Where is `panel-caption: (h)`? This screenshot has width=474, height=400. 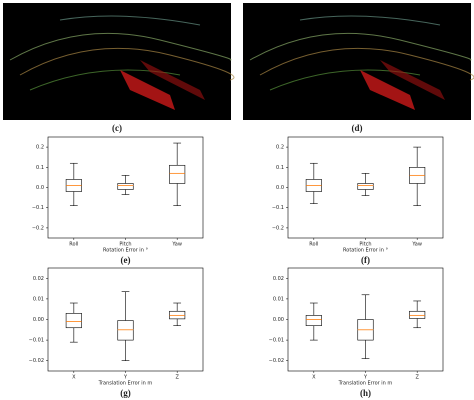 panel-caption: (h) is located at coordinates (365, 393).